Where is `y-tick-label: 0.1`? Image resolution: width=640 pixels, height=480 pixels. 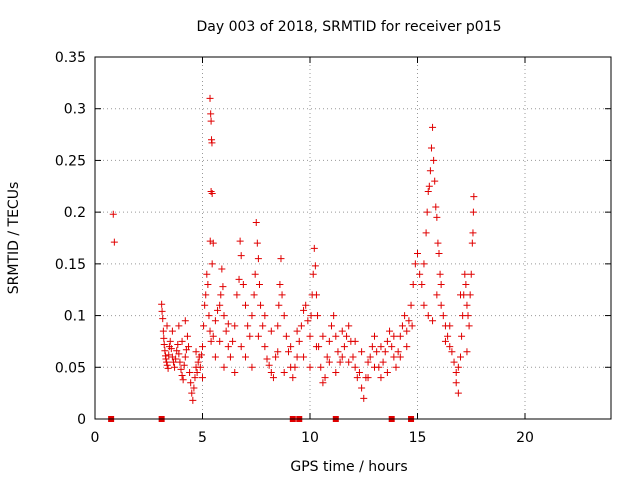
y-tick-label: 0.1 is located at coordinates (75, 317).